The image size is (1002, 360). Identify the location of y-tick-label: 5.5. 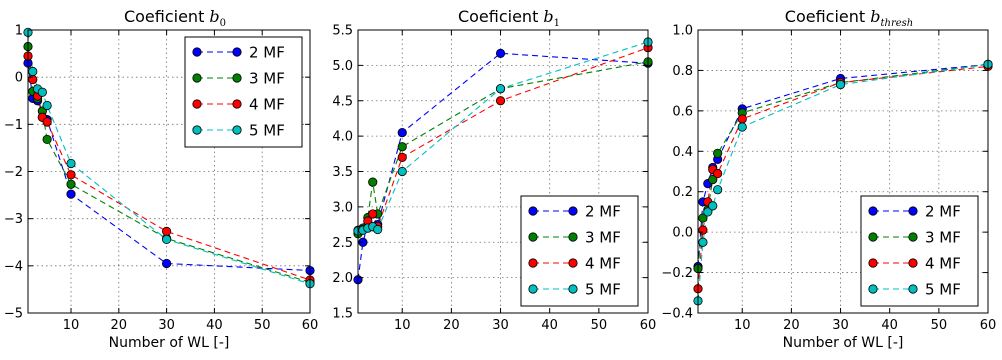
(342, 31).